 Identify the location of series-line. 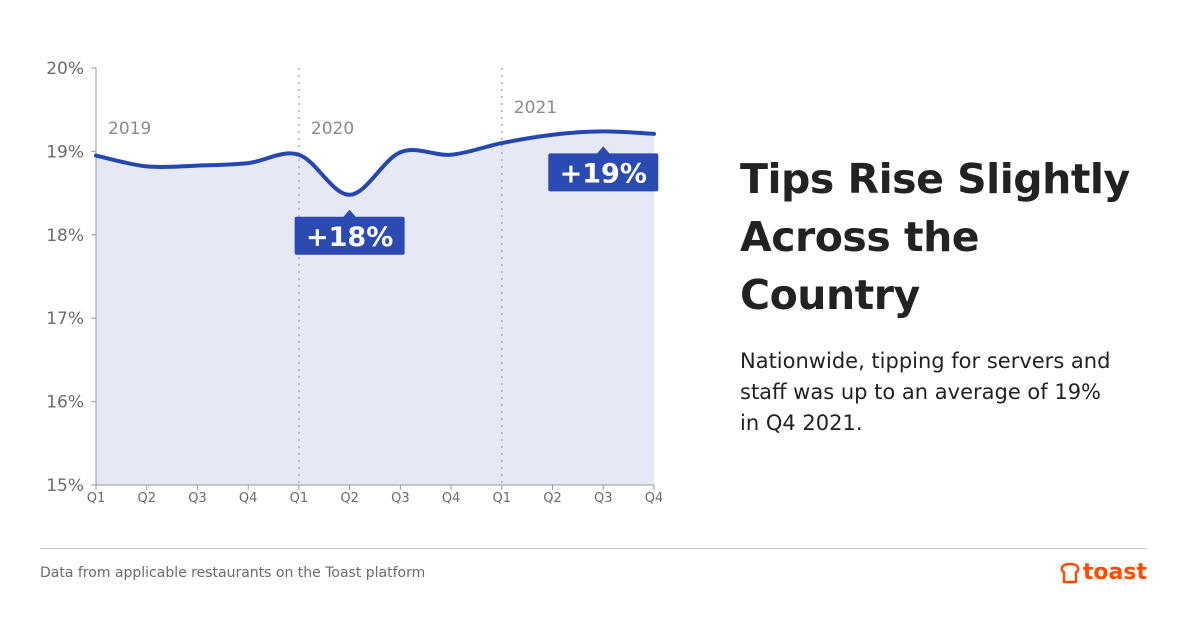
(375, 163).